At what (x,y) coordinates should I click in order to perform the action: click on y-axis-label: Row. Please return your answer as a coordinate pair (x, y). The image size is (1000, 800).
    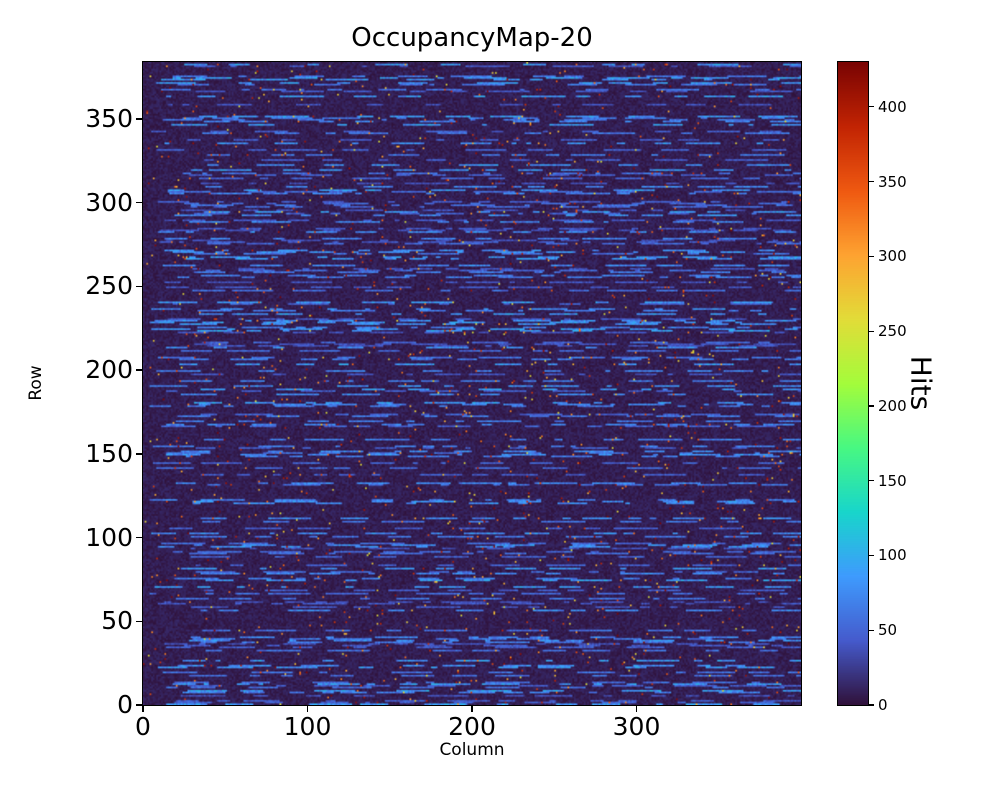
    Looking at the image, I should click on (36, 383).